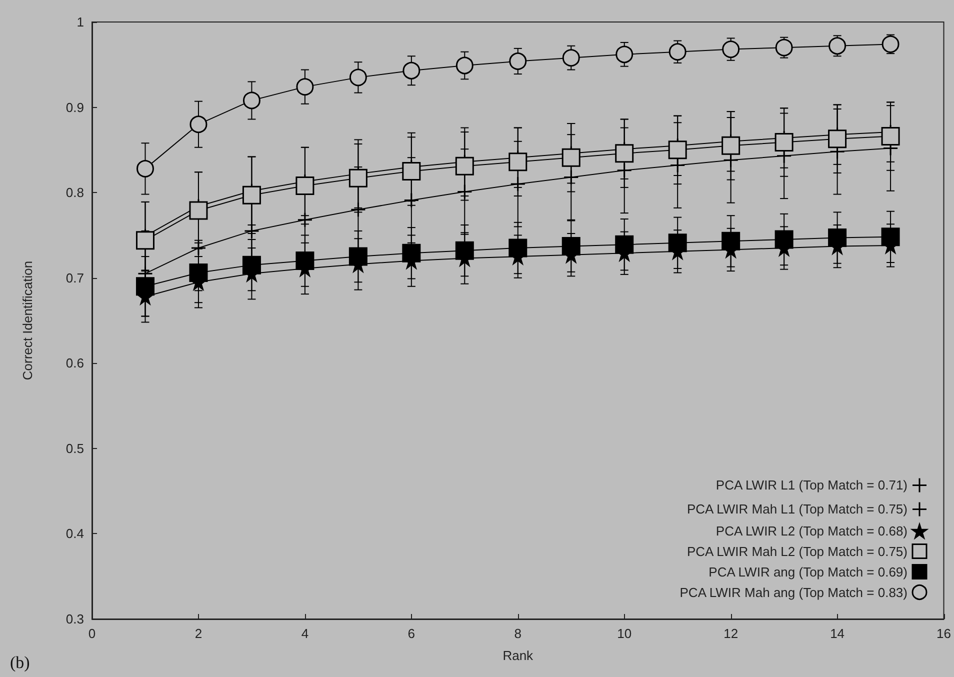 The image size is (954, 677). Describe the element at coordinates (198, 633) in the screenshot. I see `x-tick-label: 2` at that location.